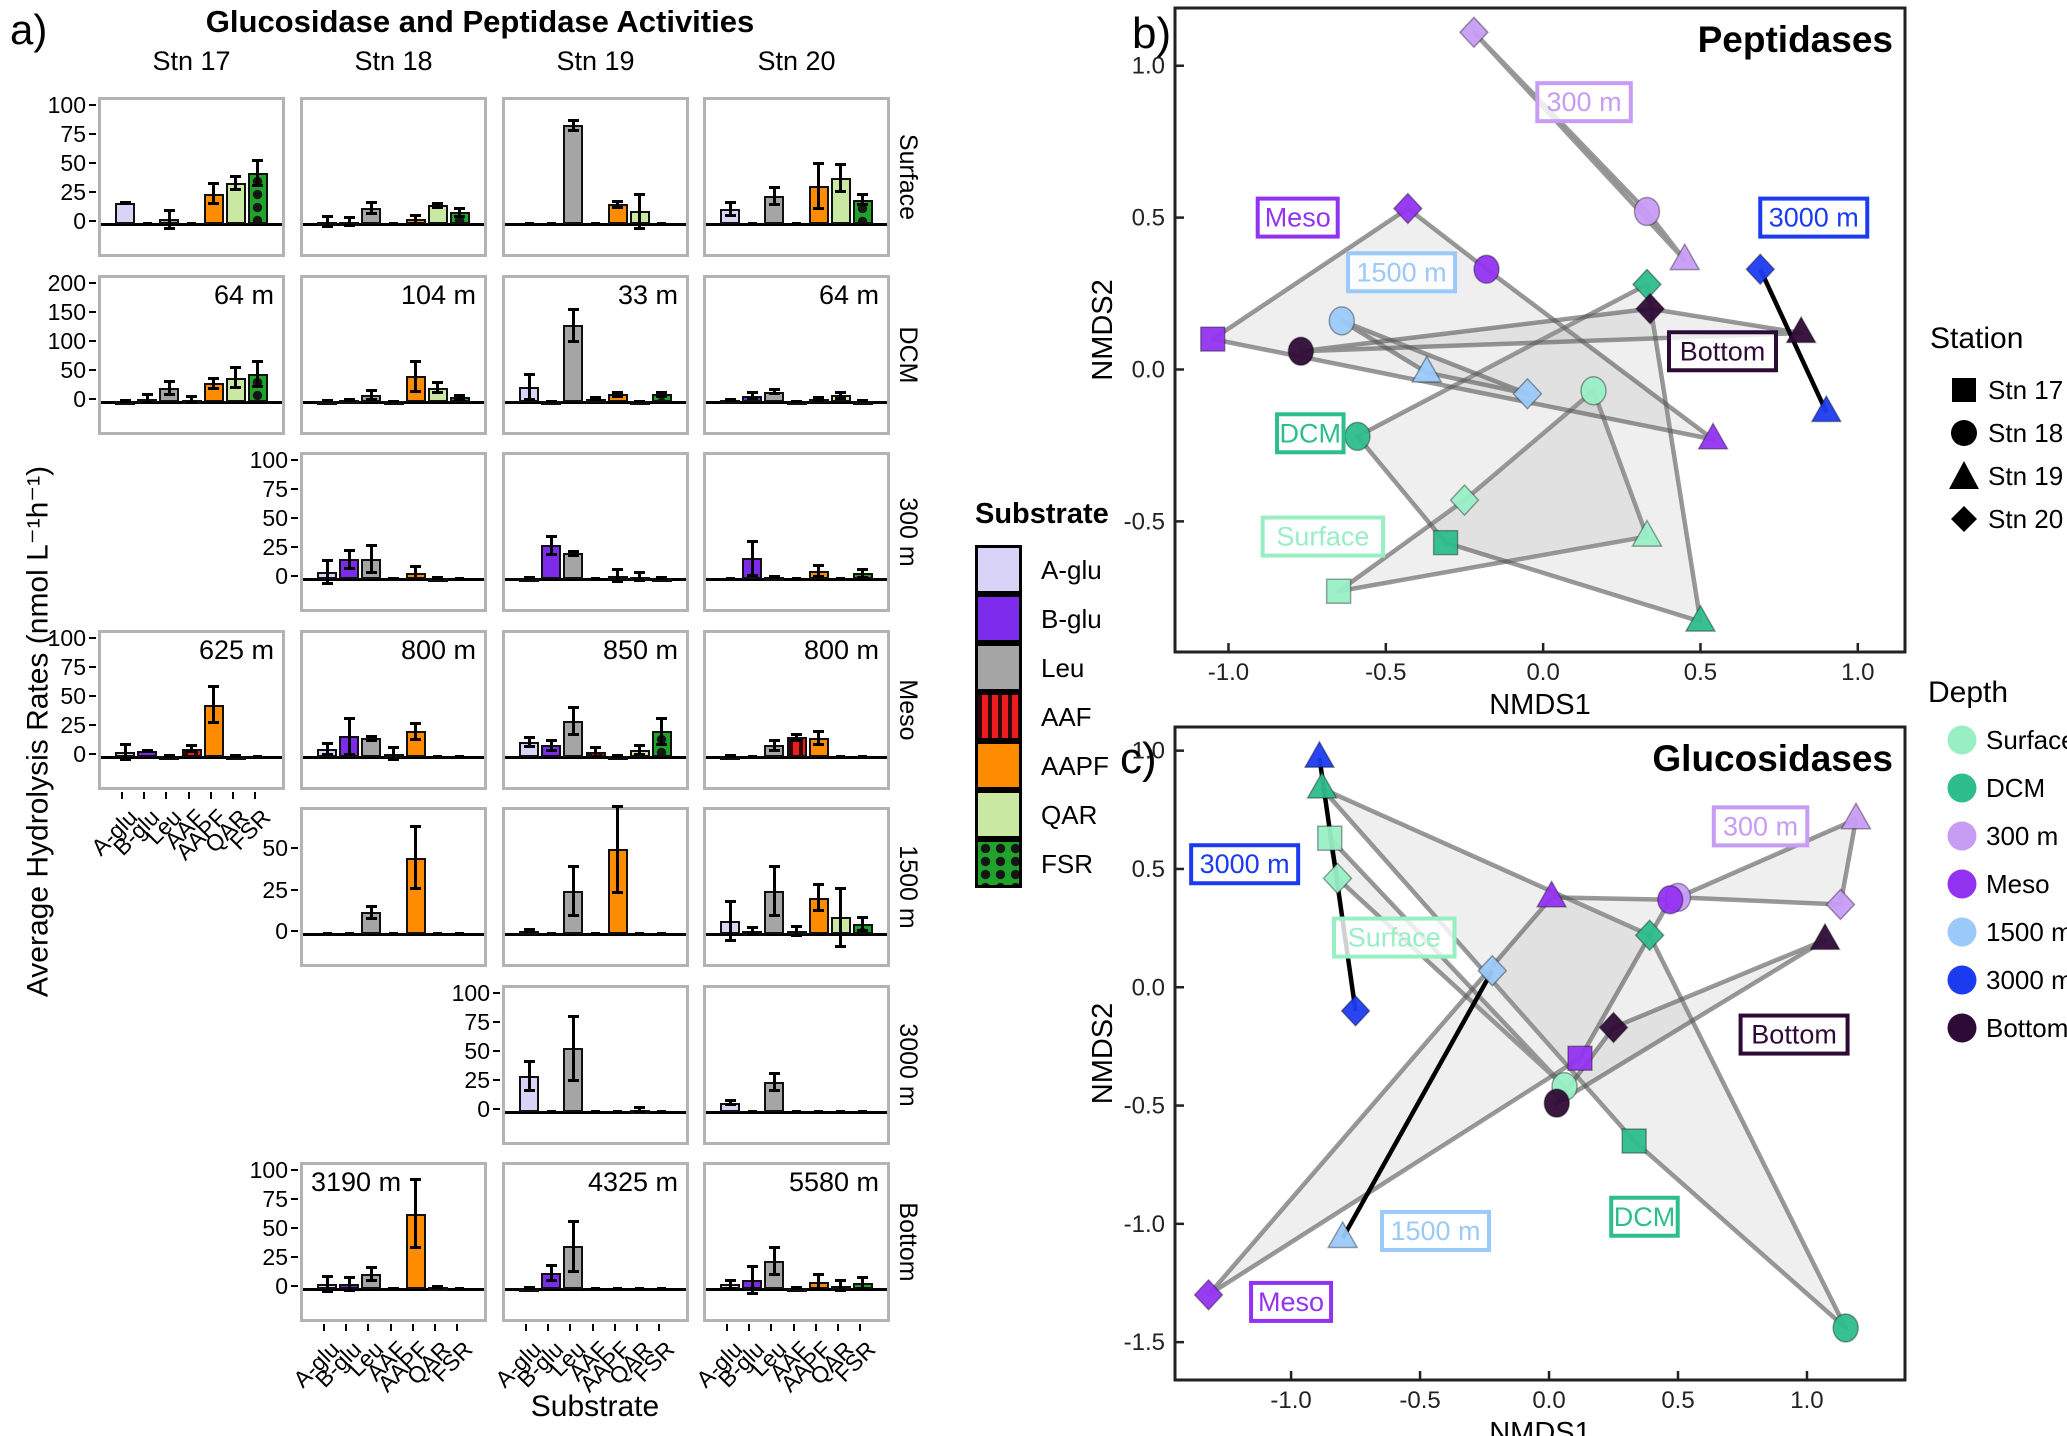 The image size is (2067, 1436). What do you see at coordinates (1063, 668) in the screenshot?
I see `substrate-swatch-label: Leu` at bounding box center [1063, 668].